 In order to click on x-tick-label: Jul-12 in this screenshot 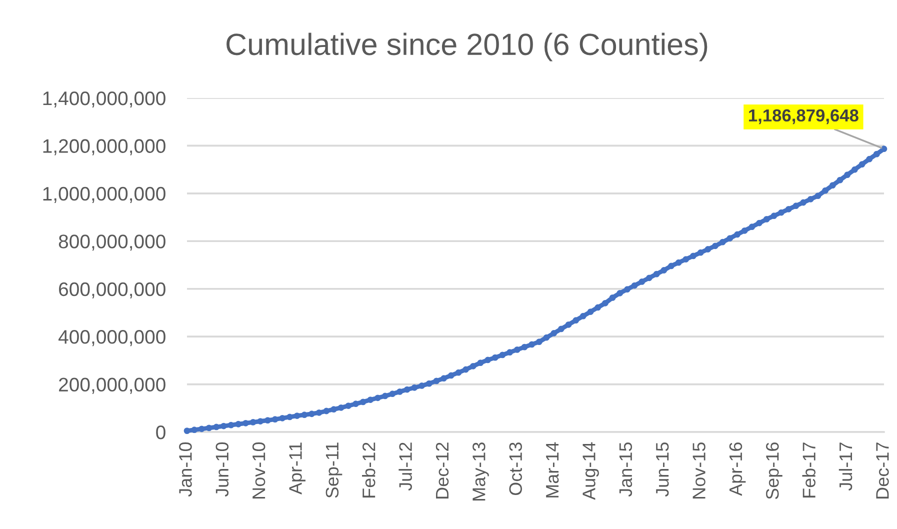, I will do `click(405, 466)`.